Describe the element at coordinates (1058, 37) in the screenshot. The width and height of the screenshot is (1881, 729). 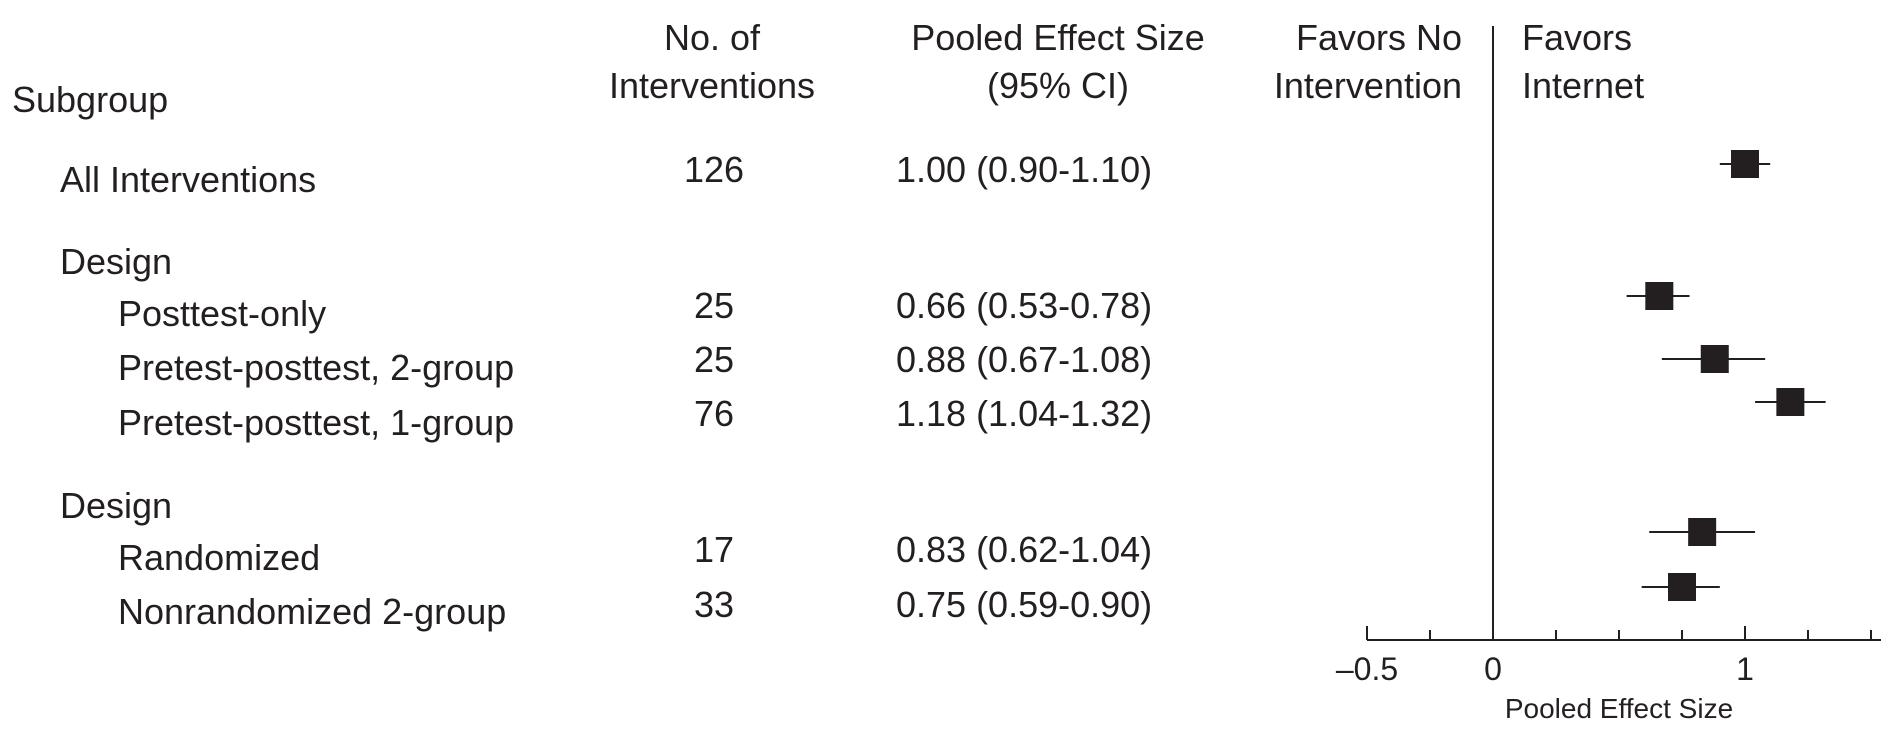
I see `es-header-line1: Pooled Effect Size` at that location.